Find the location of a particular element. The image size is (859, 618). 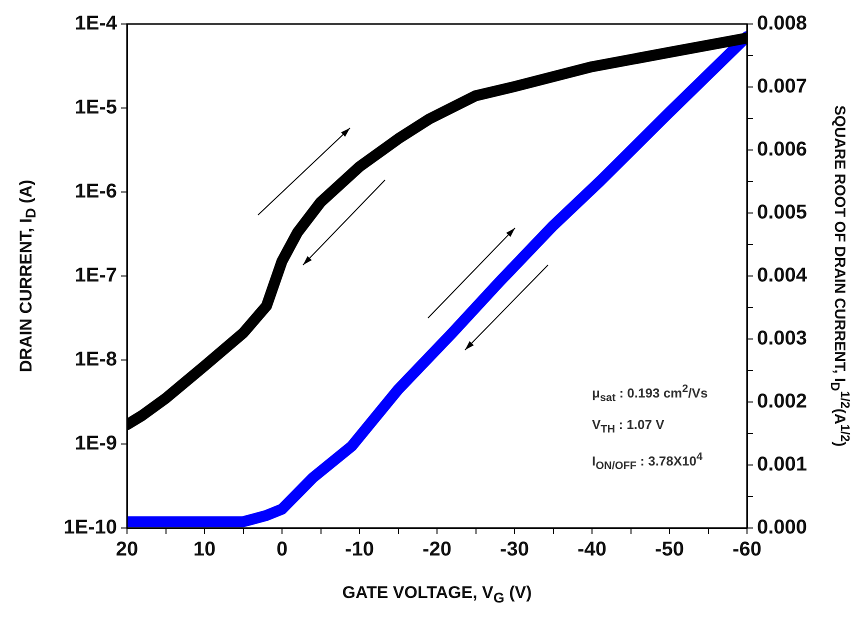

x-tick-label: -50 is located at coordinates (669, 549).